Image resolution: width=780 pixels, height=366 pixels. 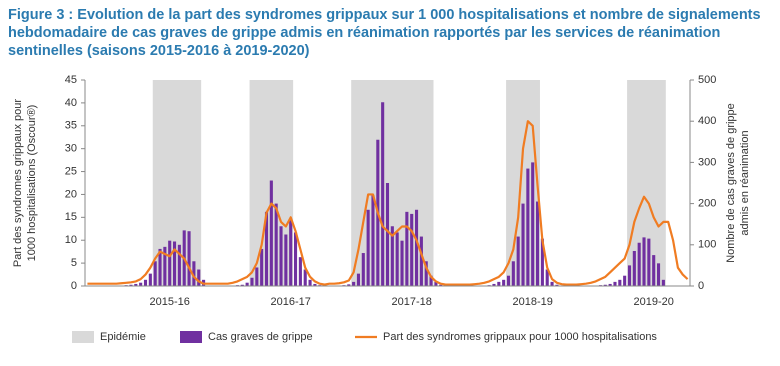 What do you see at coordinates (707, 204) in the screenshot?
I see `y2-tick-label: 200` at bounding box center [707, 204].